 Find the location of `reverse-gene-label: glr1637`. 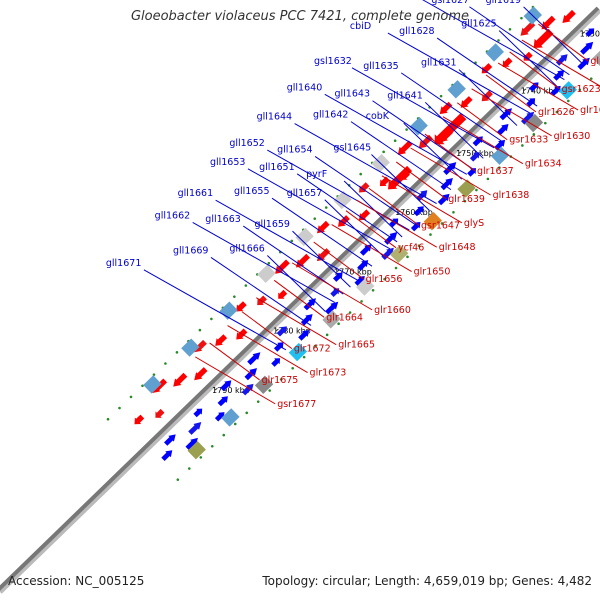

reverse-gene-label: glr1637 is located at coordinates (495, 171).